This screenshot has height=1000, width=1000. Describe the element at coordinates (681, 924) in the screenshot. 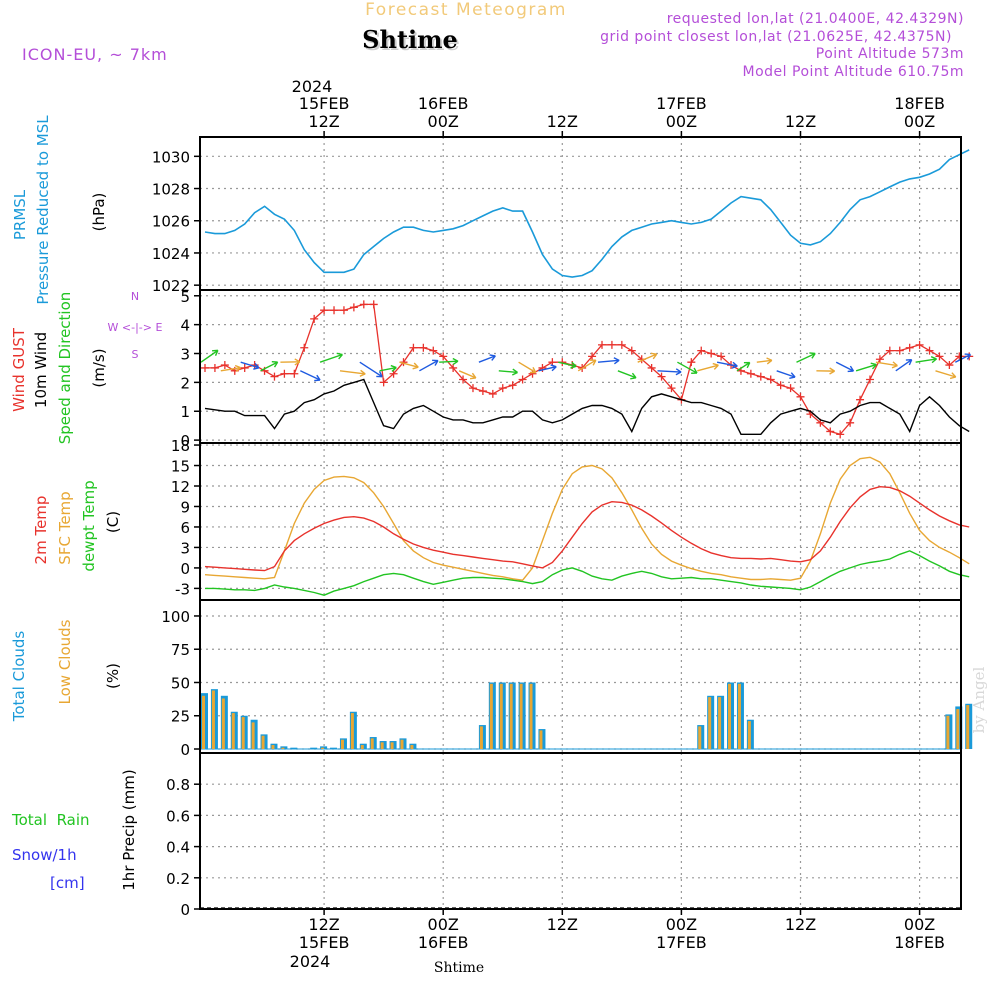

I see `bottom-hour-label: 00Z` at that location.